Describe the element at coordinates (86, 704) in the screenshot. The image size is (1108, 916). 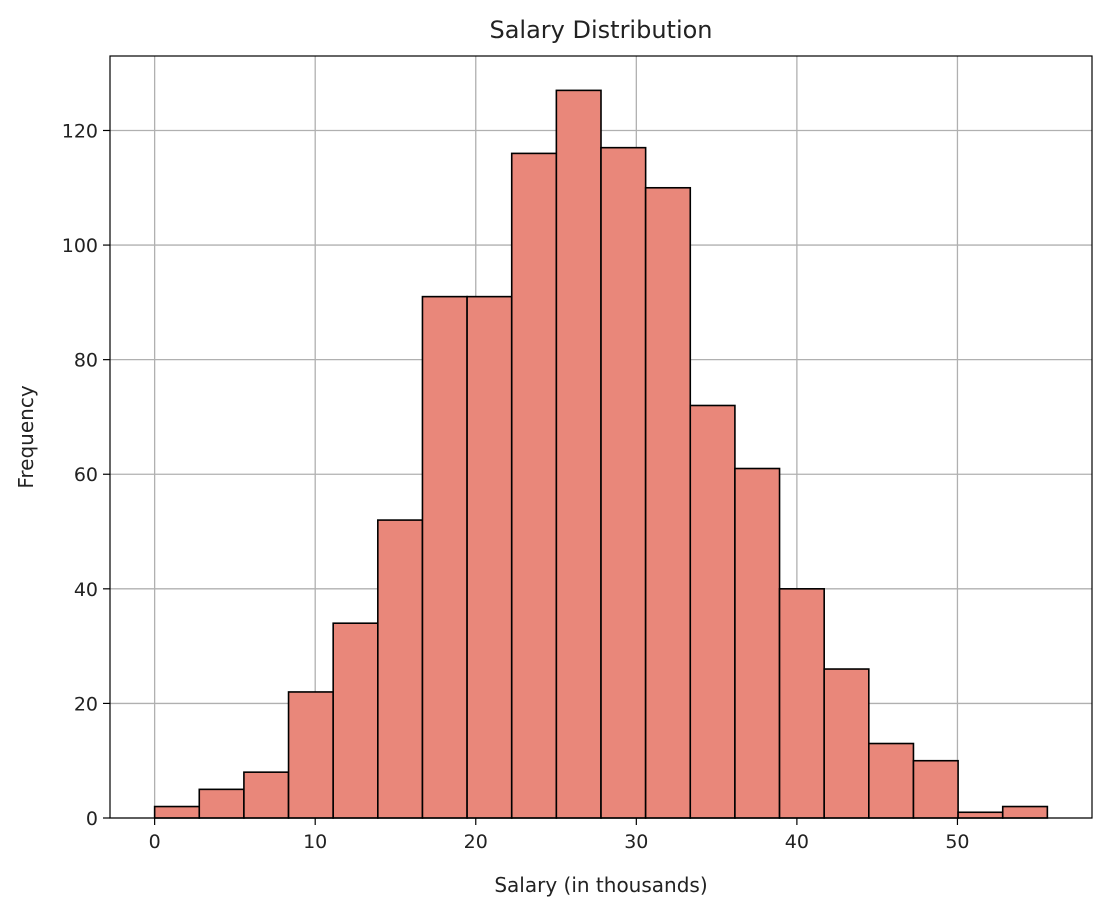
I see `y-tick-label: 20` at that location.